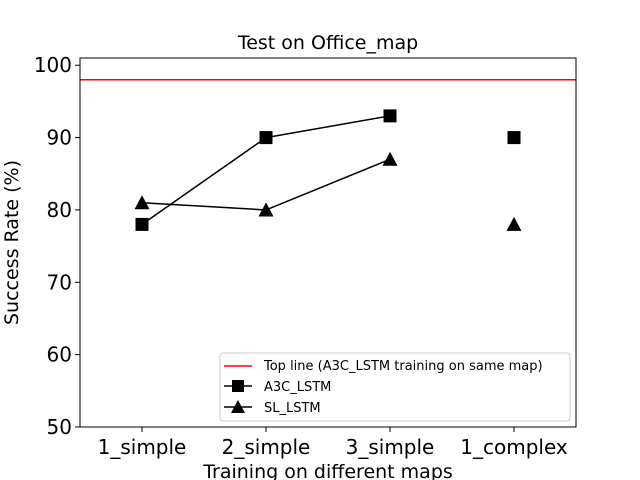  I want to click on y-tick-label: 100, so click(53, 65).